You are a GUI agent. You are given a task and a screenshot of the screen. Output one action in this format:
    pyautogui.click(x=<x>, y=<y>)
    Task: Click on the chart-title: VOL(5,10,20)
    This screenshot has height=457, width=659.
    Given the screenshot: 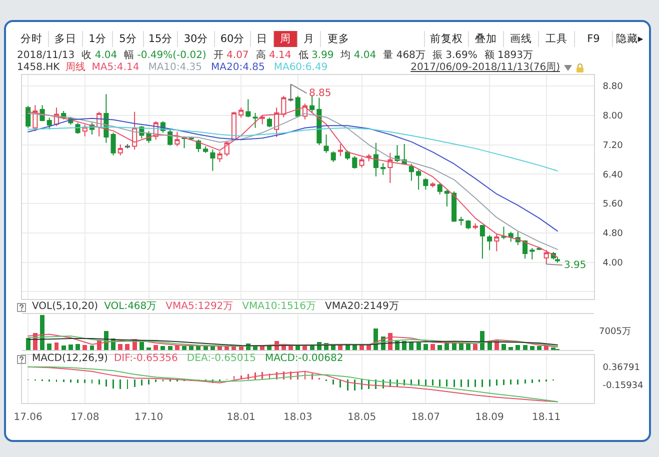 What is the action you would take?
    pyautogui.click(x=65, y=307)
    